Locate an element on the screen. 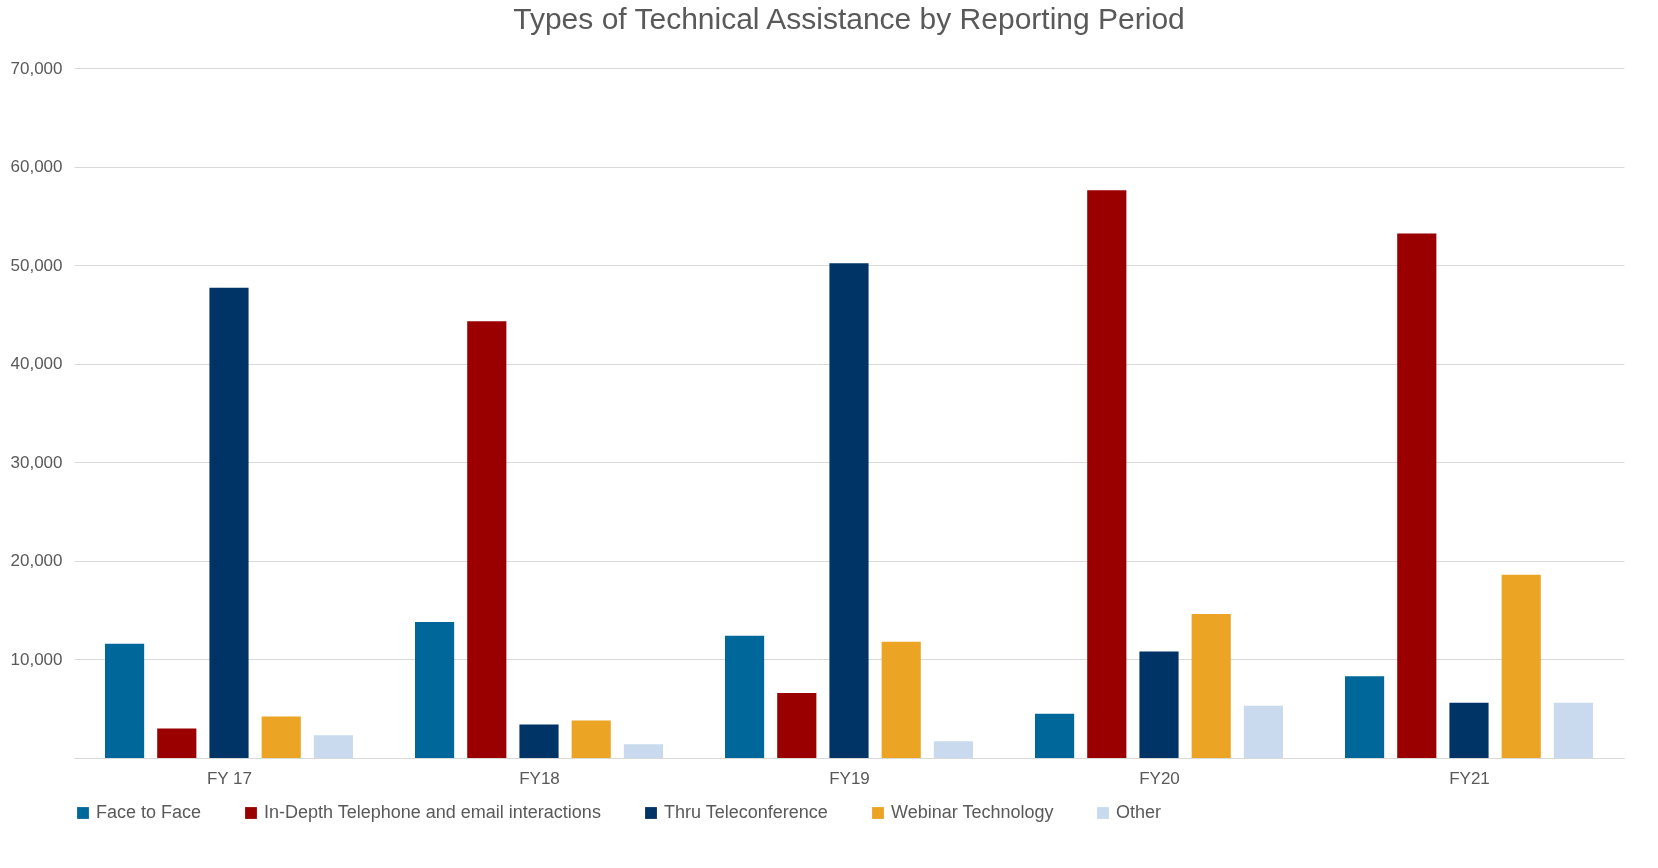  y-tick-label: 20,000 is located at coordinates (36, 561).